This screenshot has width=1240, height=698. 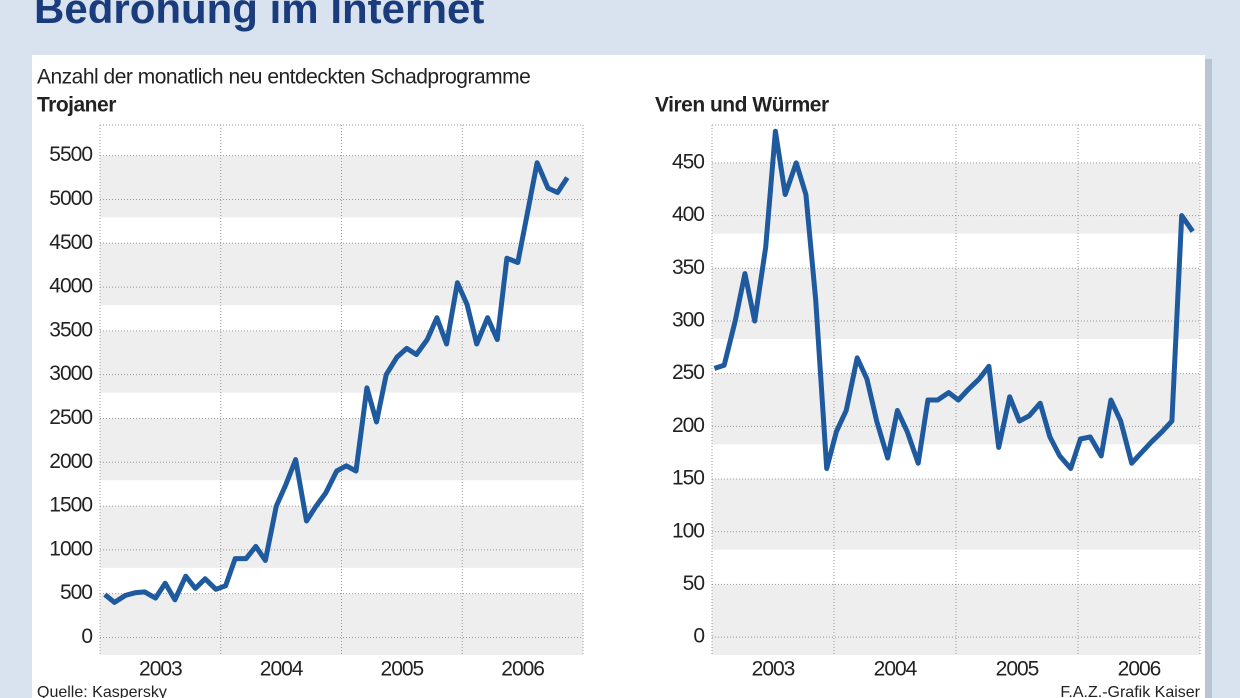 I want to click on y-tick-label: 1500, so click(x=70, y=505).